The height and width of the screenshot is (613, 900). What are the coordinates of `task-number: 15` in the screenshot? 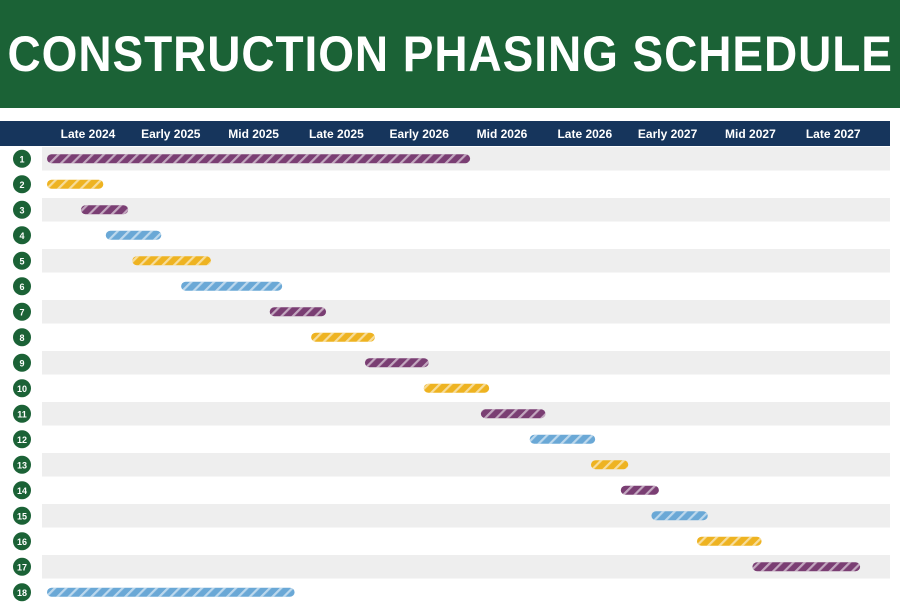 It's located at (22, 516).